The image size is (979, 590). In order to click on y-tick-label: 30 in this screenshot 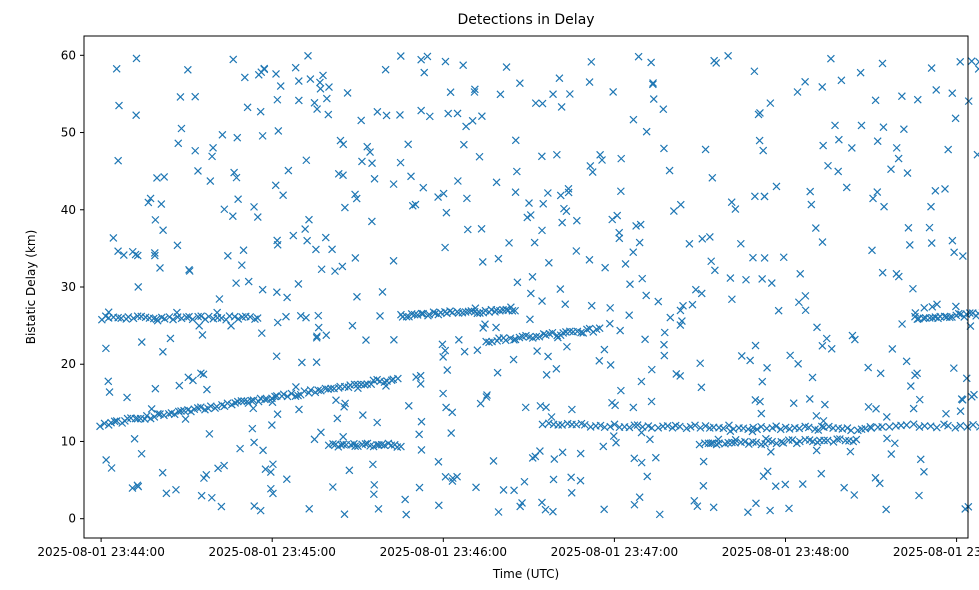, I will do `click(68, 287)`.